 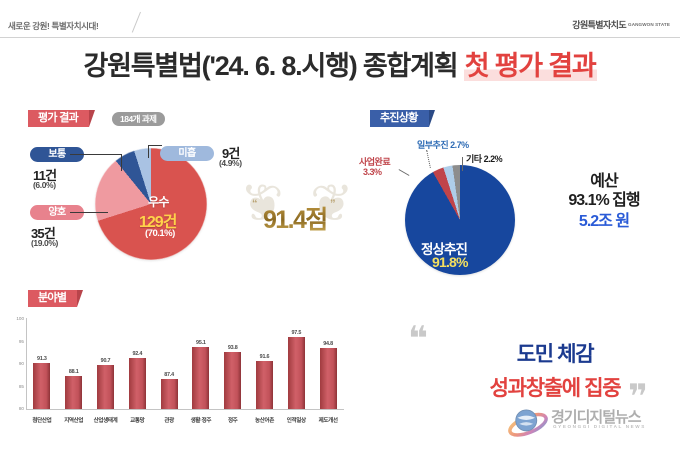 What do you see at coordinates (604, 181) in the screenshot?
I see `budget-line-1: 예산` at bounding box center [604, 181].